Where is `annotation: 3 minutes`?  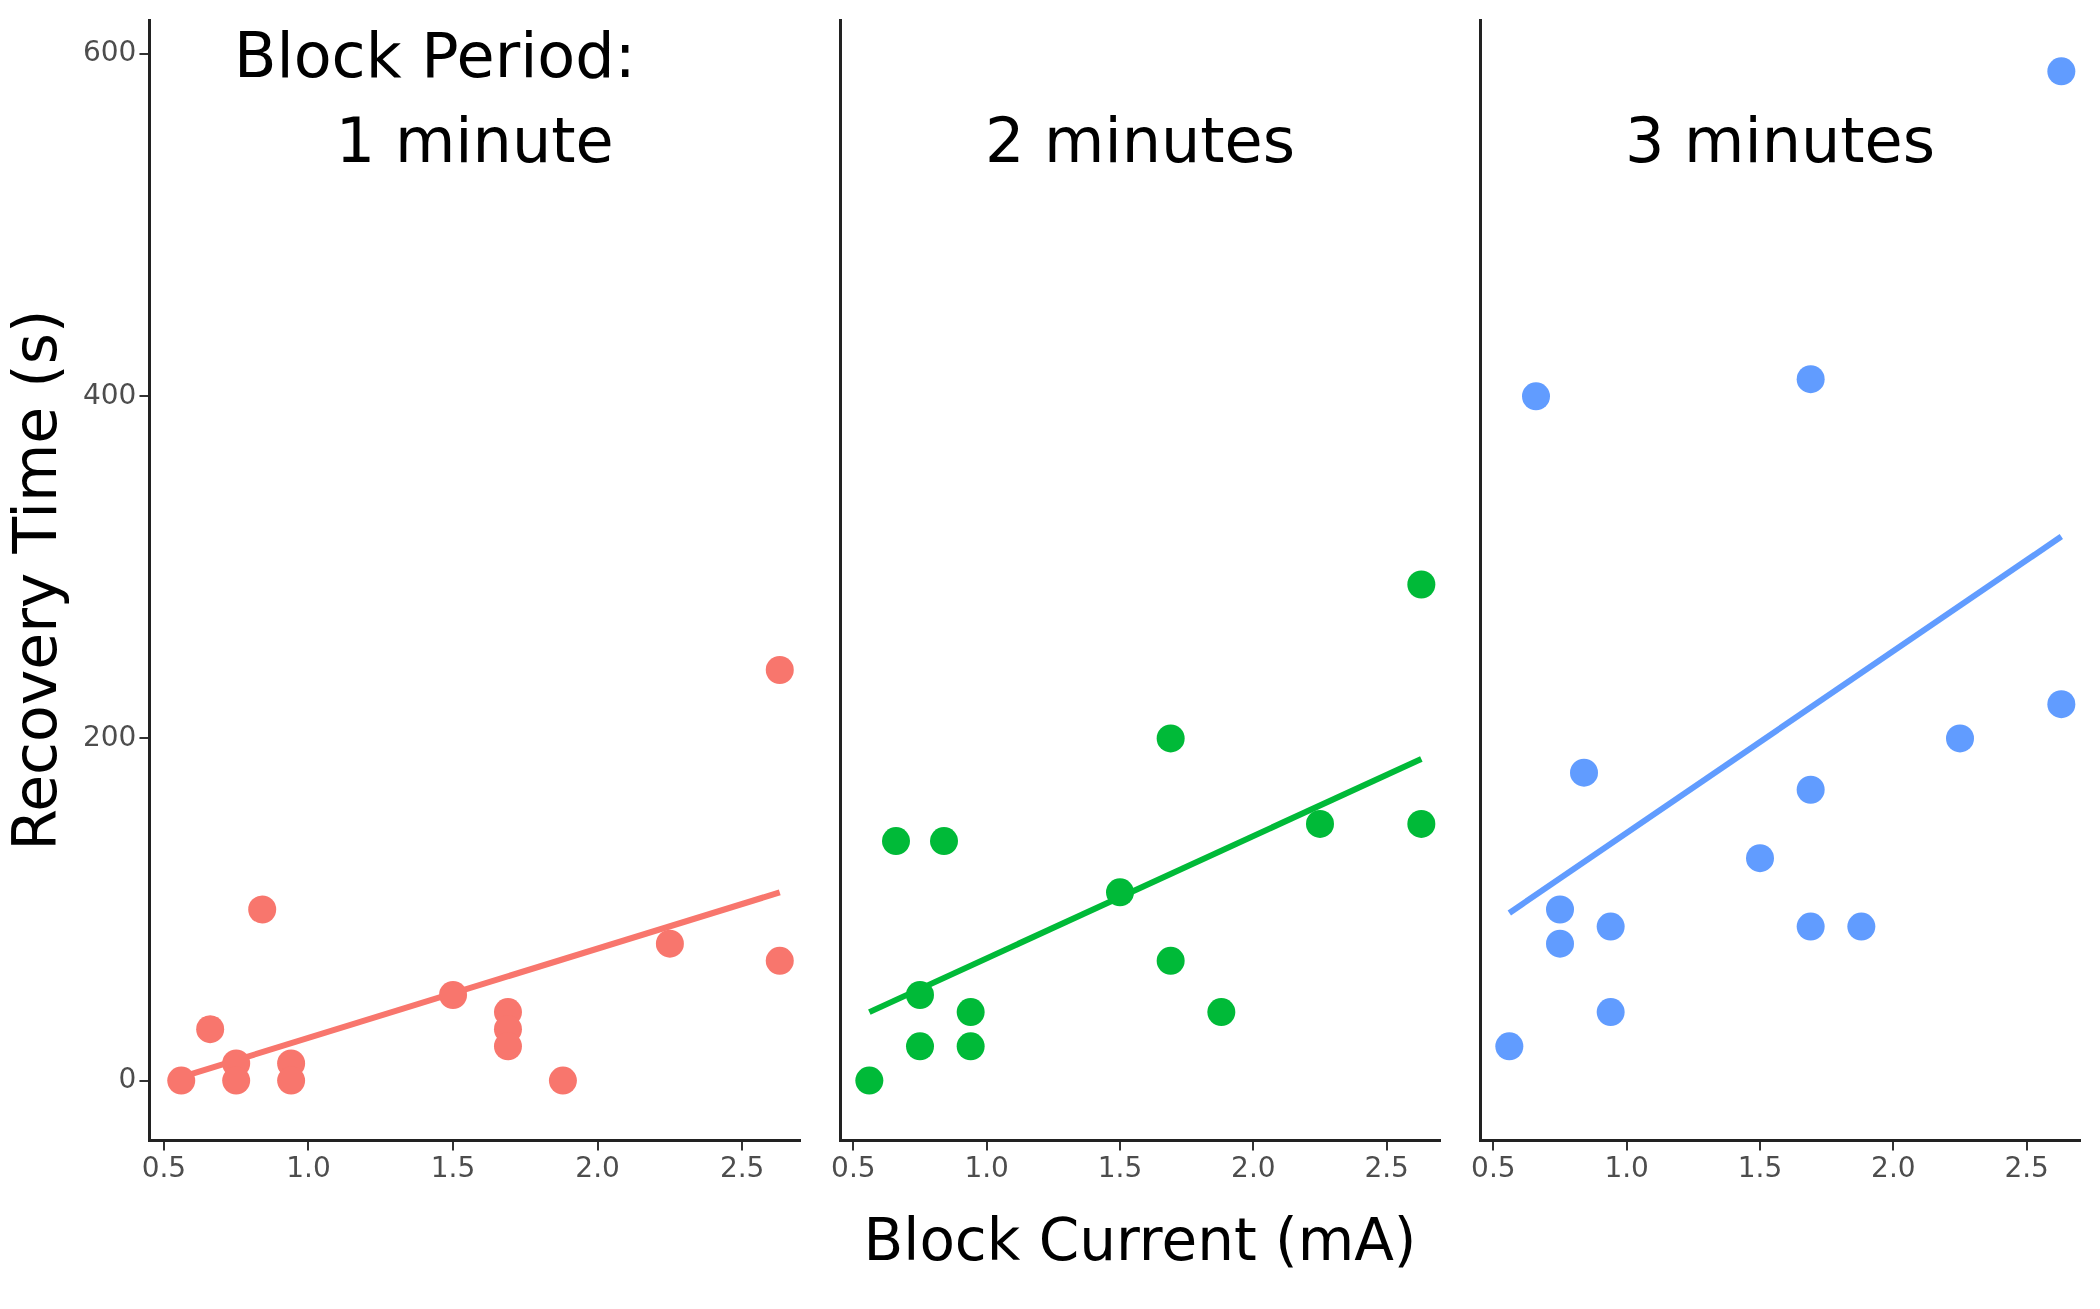
annotation: 3 minutes is located at coordinates (1780, 141).